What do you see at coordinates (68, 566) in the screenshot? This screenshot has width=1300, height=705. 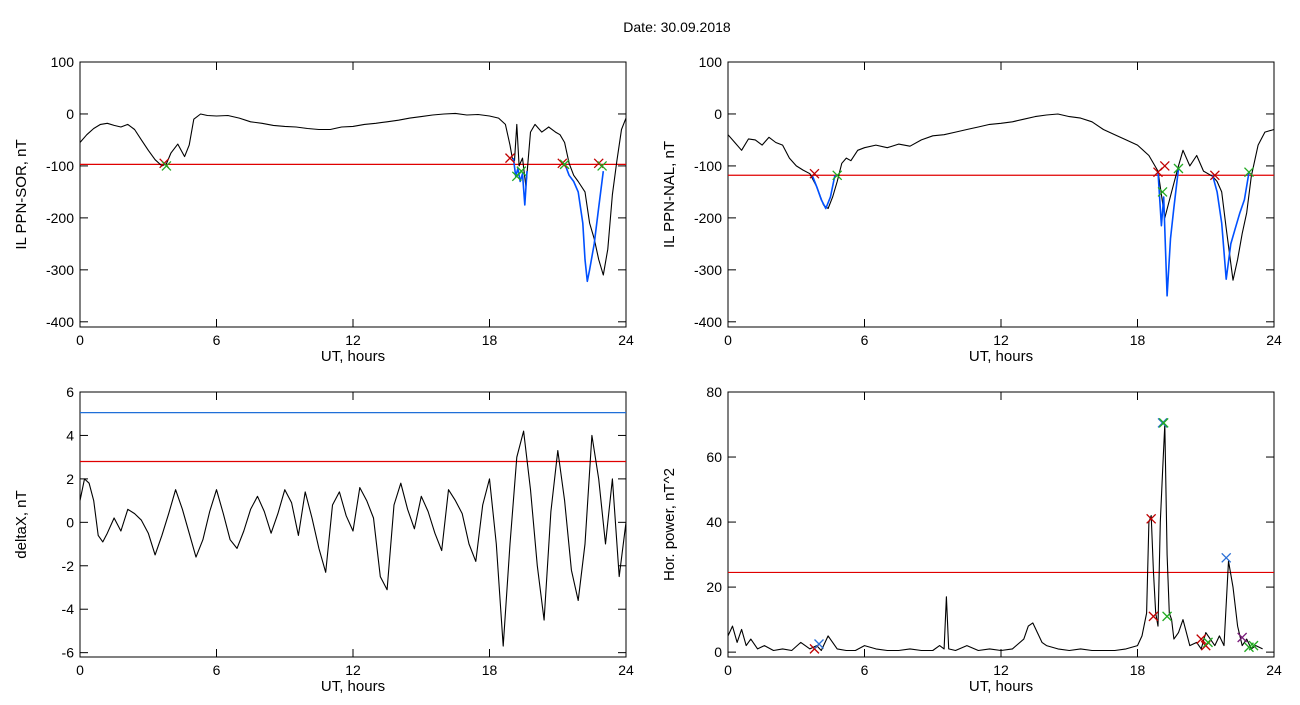 I see `y-tick-label: -2` at bounding box center [68, 566].